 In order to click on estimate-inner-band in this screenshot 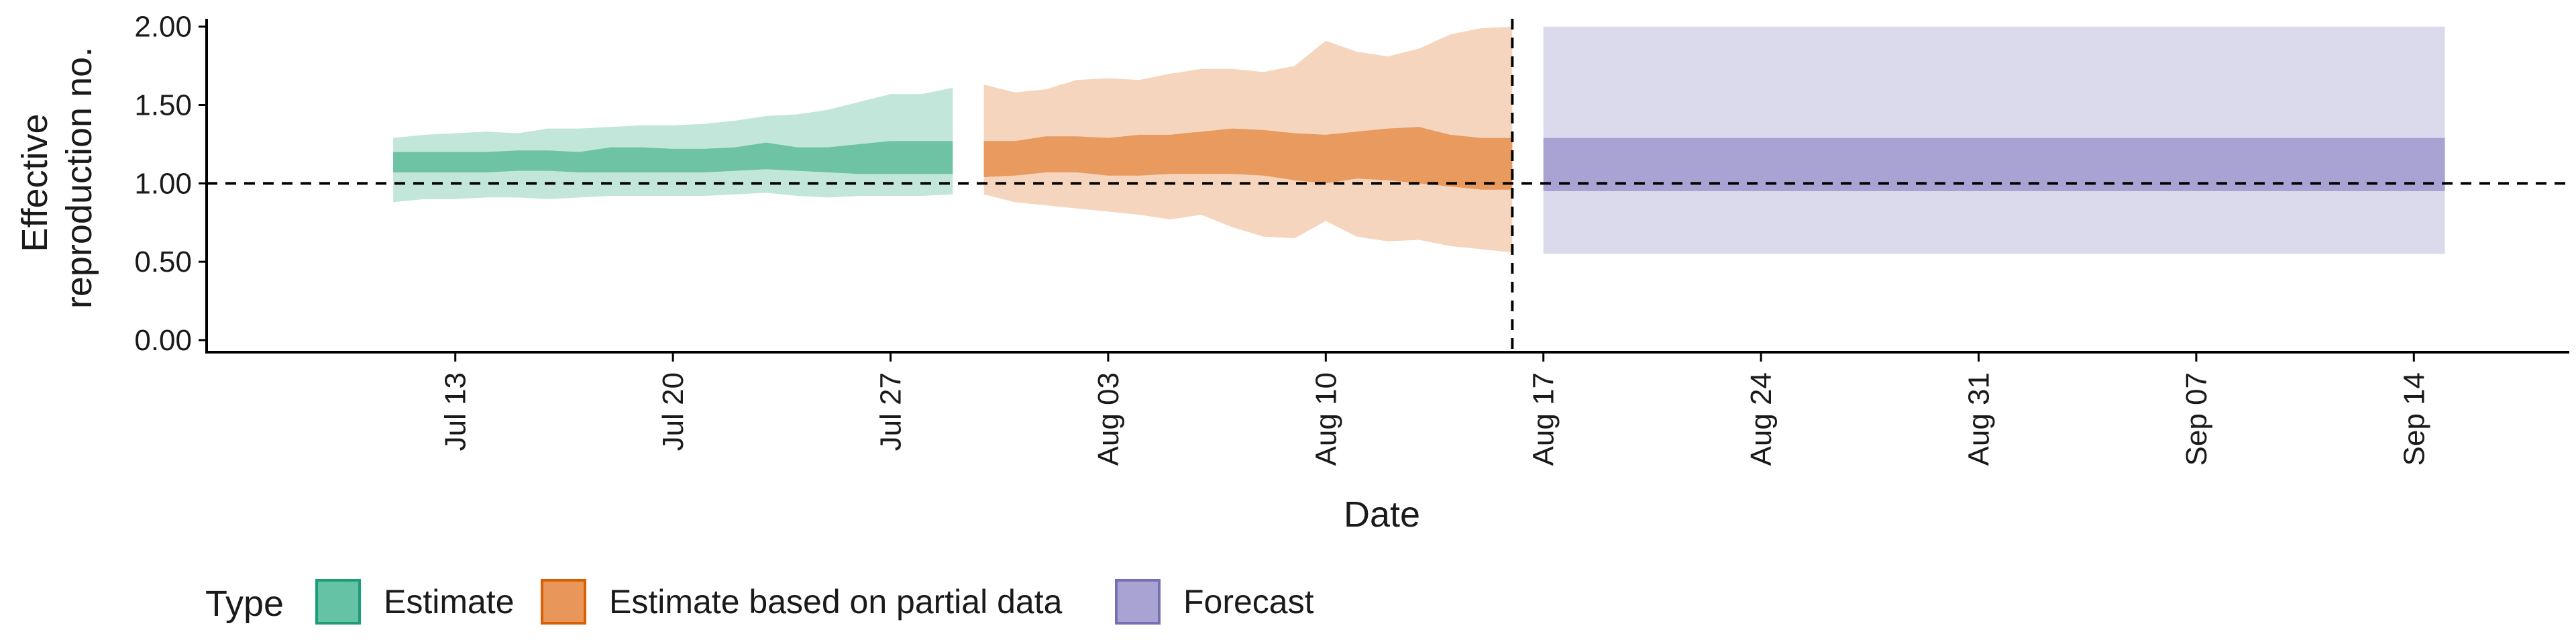, I will do `click(673, 157)`.